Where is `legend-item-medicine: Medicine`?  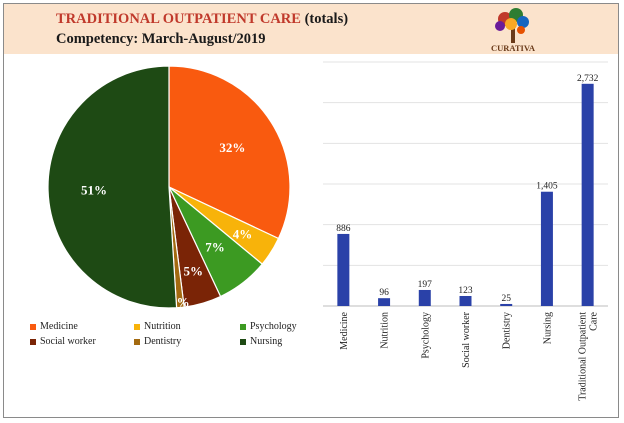 legend-item-medicine: Medicine is located at coordinates (54, 326).